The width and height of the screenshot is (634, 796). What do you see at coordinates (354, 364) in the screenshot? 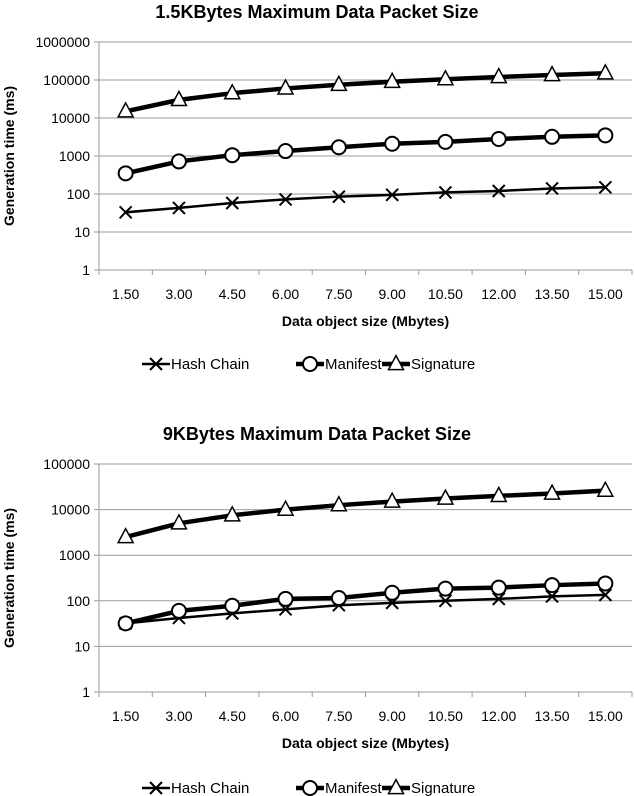
I see `legend-label: Manifest` at bounding box center [354, 364].